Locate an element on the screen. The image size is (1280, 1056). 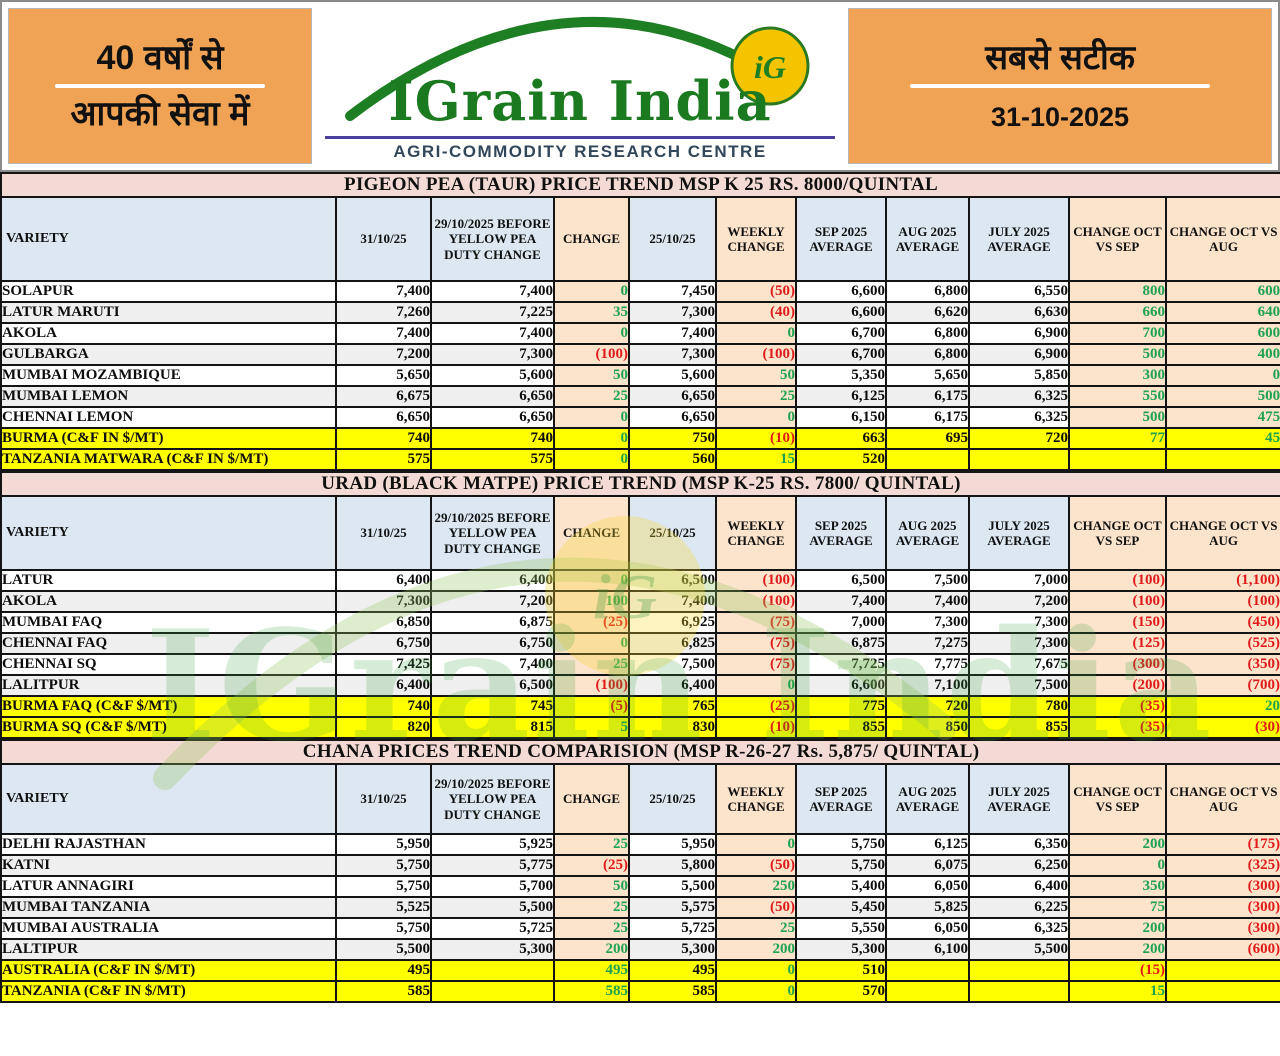
accuracy-underline is located at coordinates (1060, 86).